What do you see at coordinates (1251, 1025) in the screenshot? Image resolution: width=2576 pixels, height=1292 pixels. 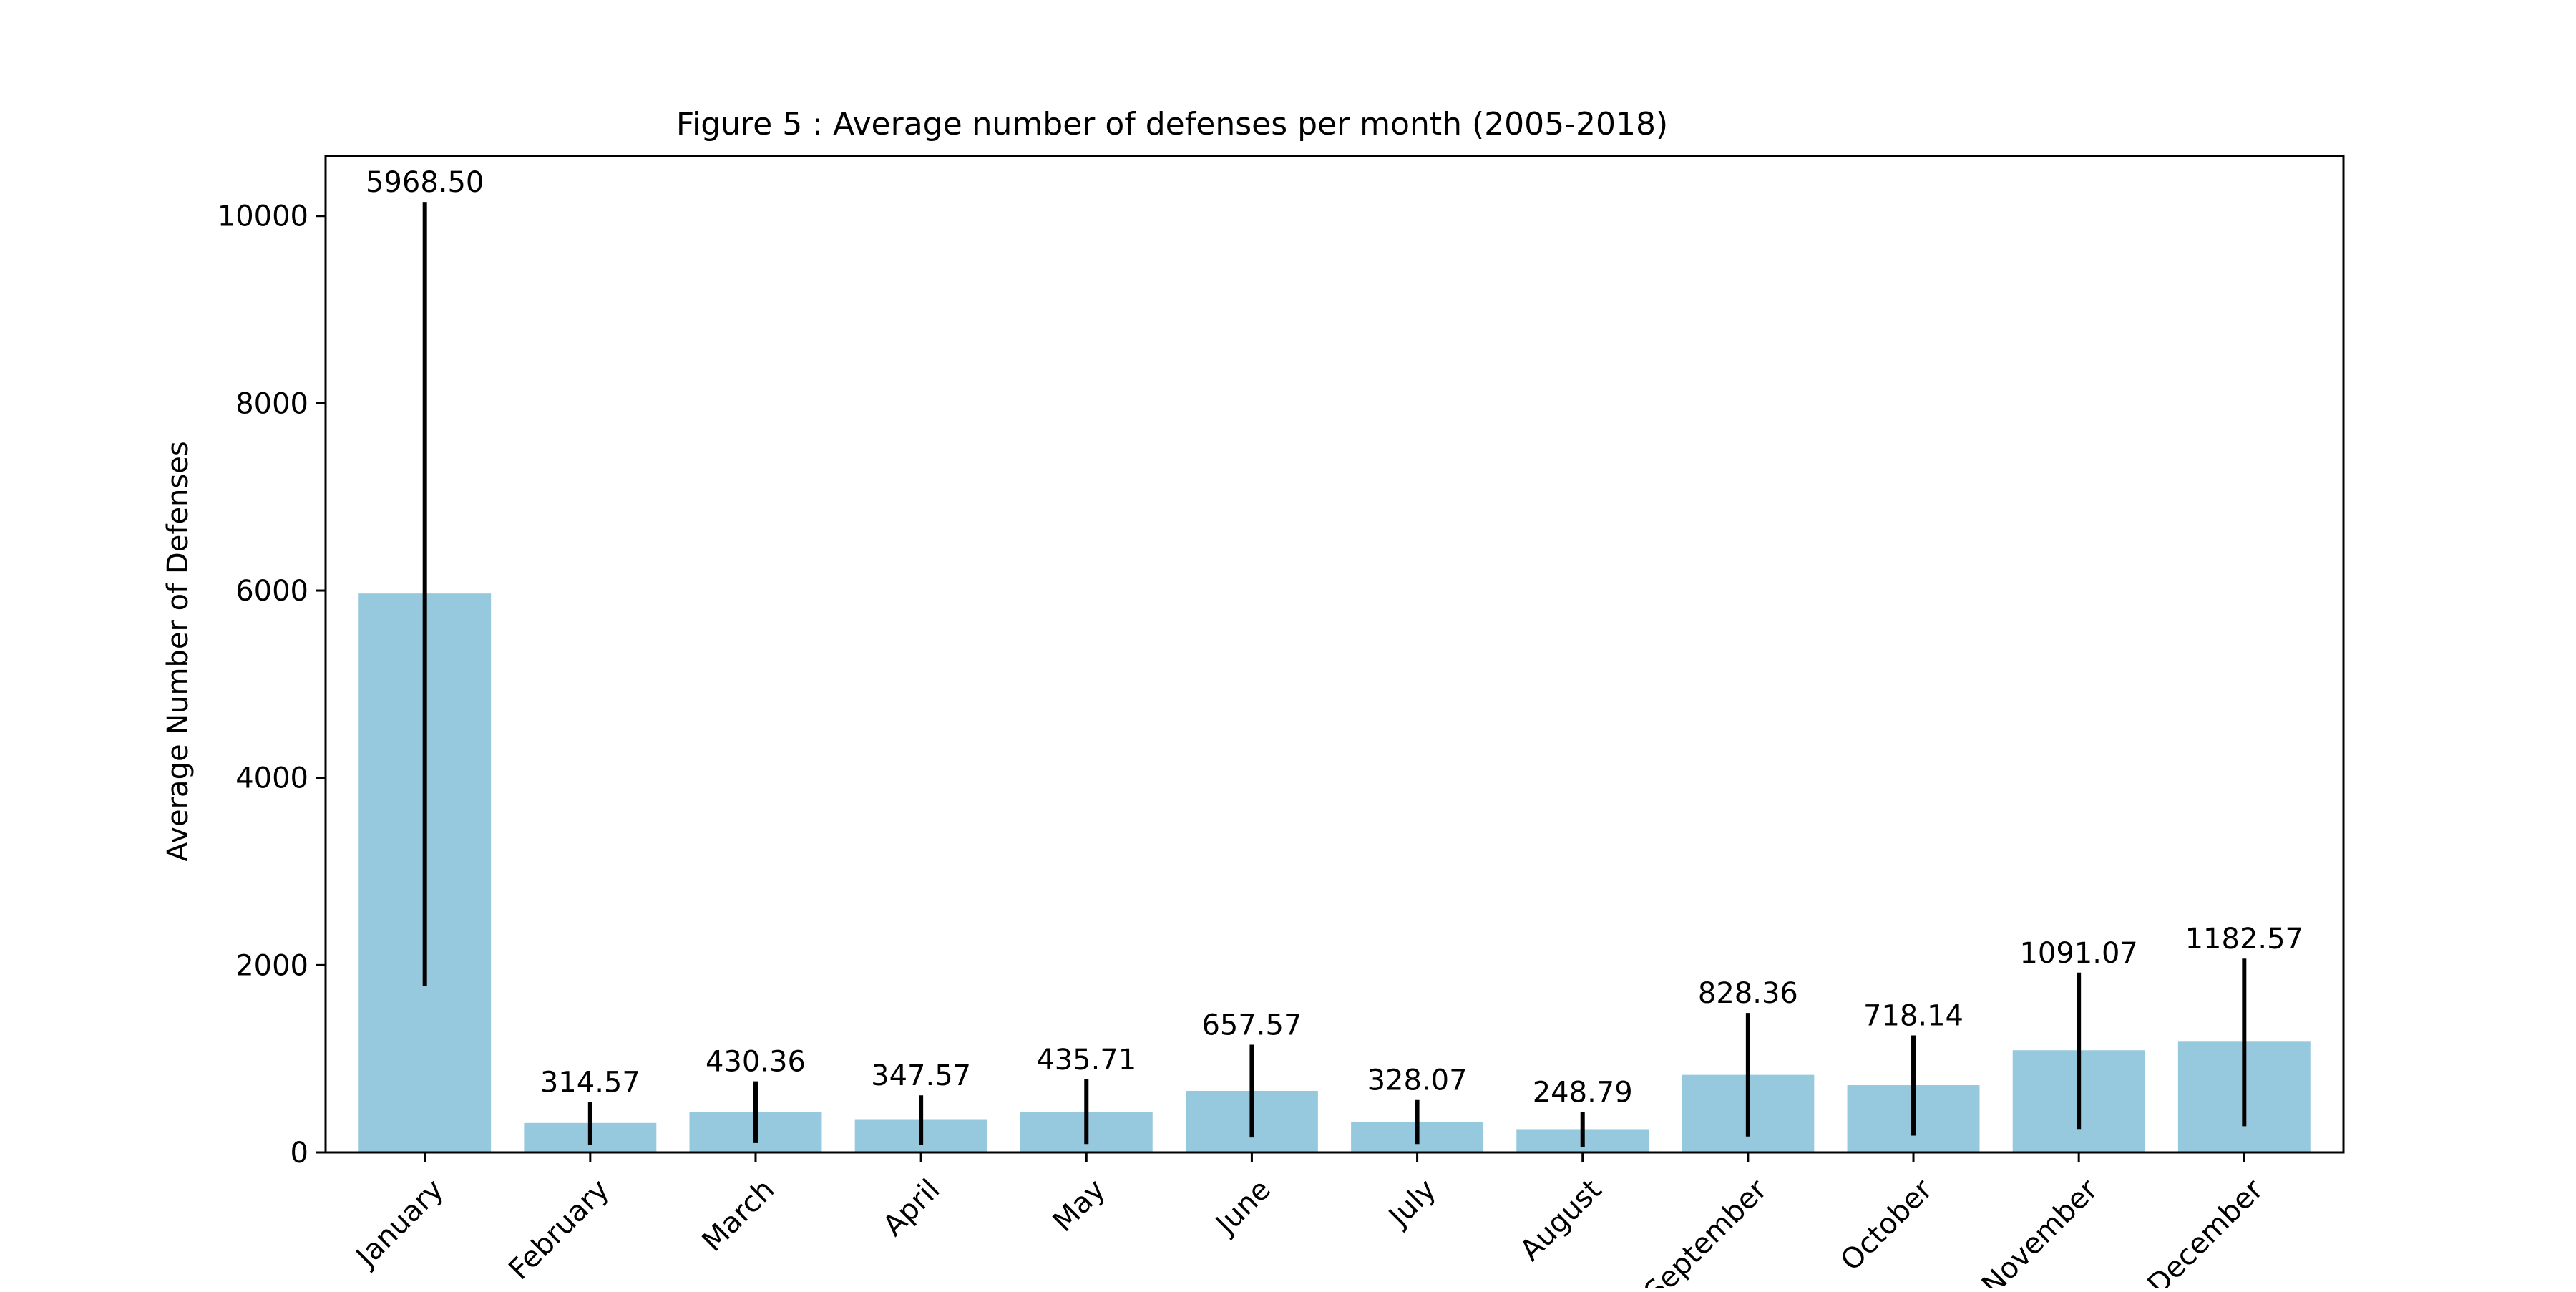 I see `value-label-june: 657.57` at bounding box center [1251, 1025].